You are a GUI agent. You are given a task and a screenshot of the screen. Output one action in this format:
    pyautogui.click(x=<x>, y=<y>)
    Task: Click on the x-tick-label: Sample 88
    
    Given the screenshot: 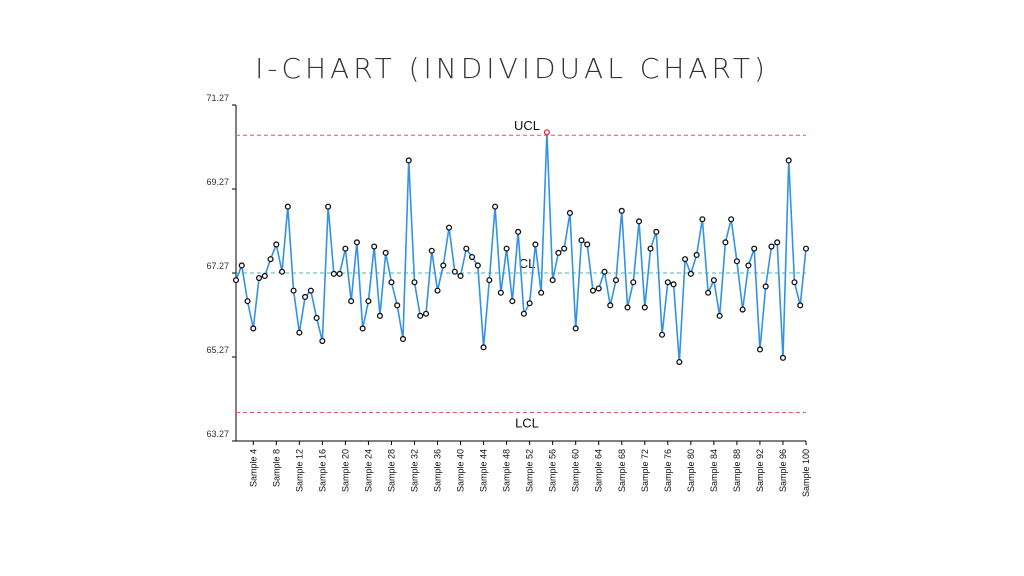 What is the action you would take?
    pyautogui.click(x=737, y=470)
    